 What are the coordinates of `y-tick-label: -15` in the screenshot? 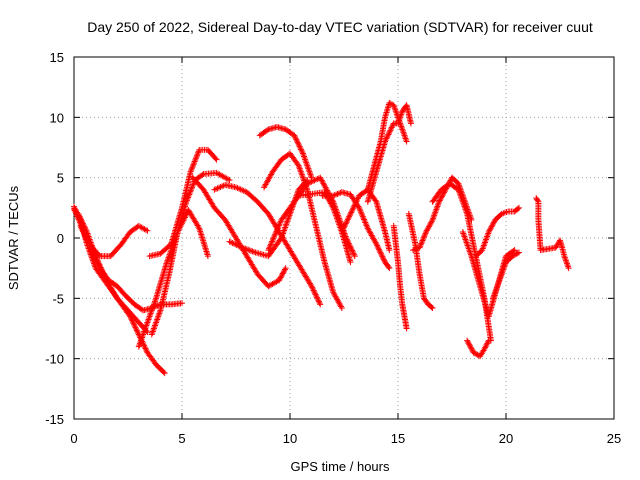 It's located at (54, 419).